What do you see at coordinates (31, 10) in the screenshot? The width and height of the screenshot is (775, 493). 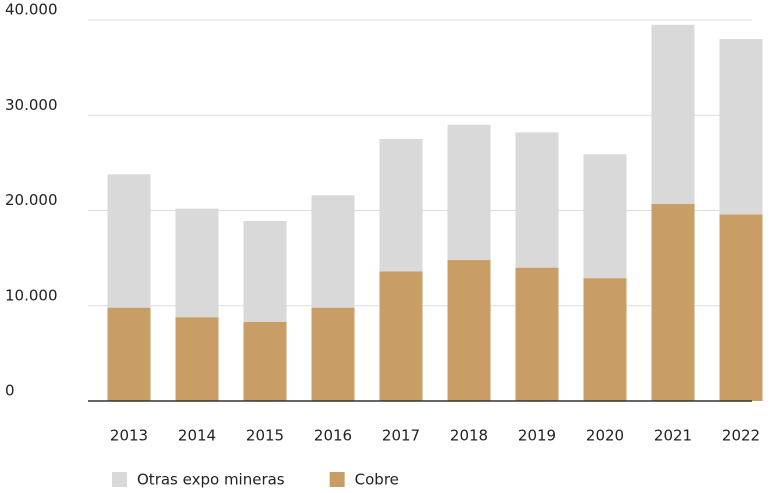 I see `y-tick-label: 40.000` at bounding box center [31, 10].